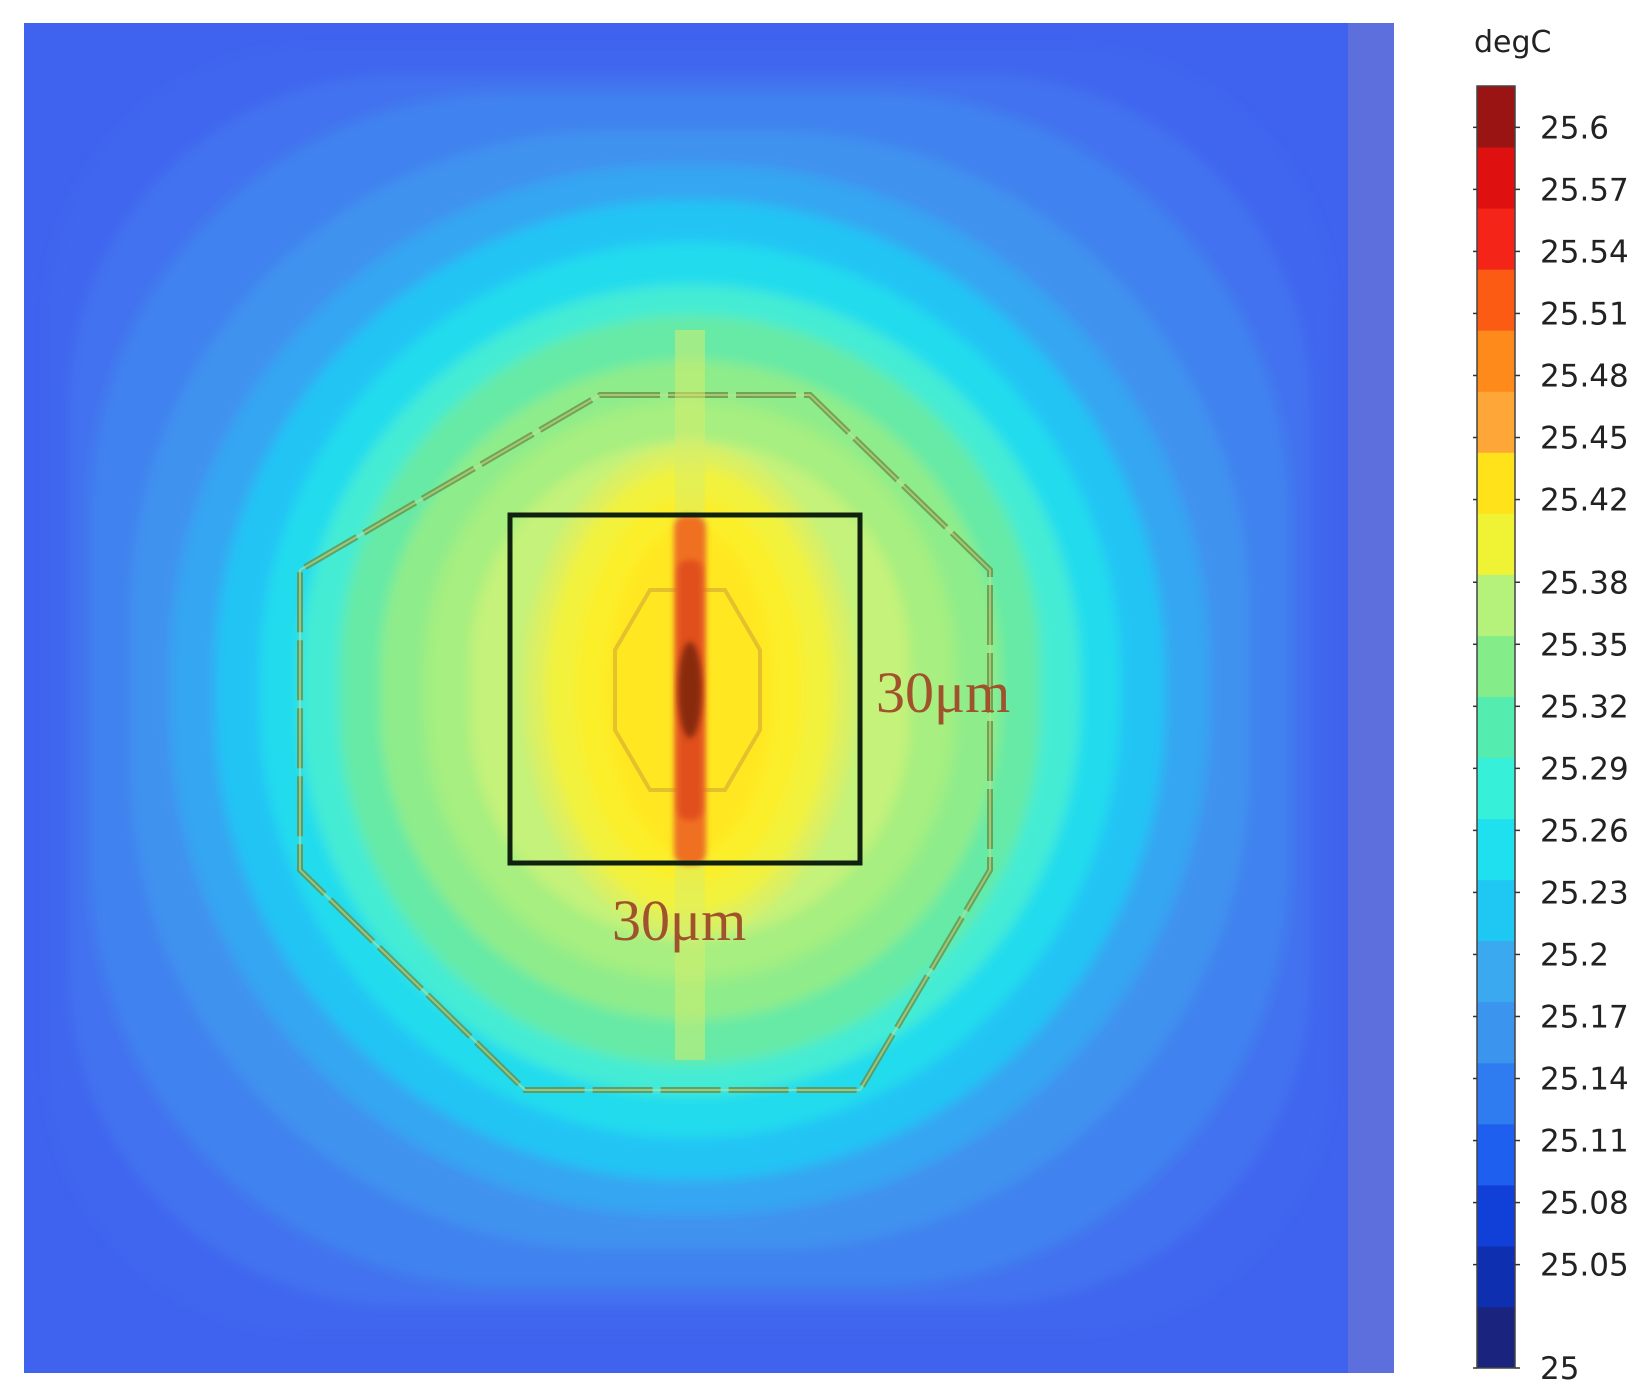  I want to click on colorbar-tick-label: 25.23, so click(1584, 893).